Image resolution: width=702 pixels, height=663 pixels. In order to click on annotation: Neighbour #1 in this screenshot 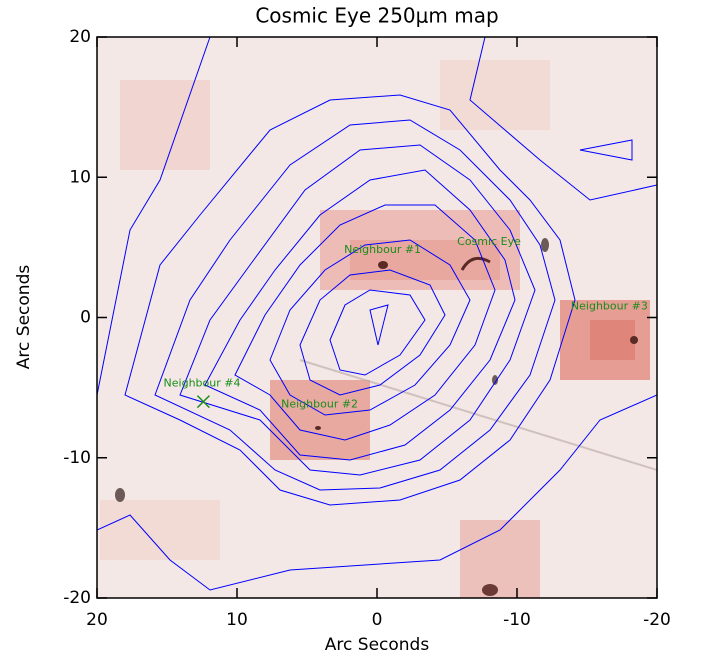, I will do `click(382, 249)`.